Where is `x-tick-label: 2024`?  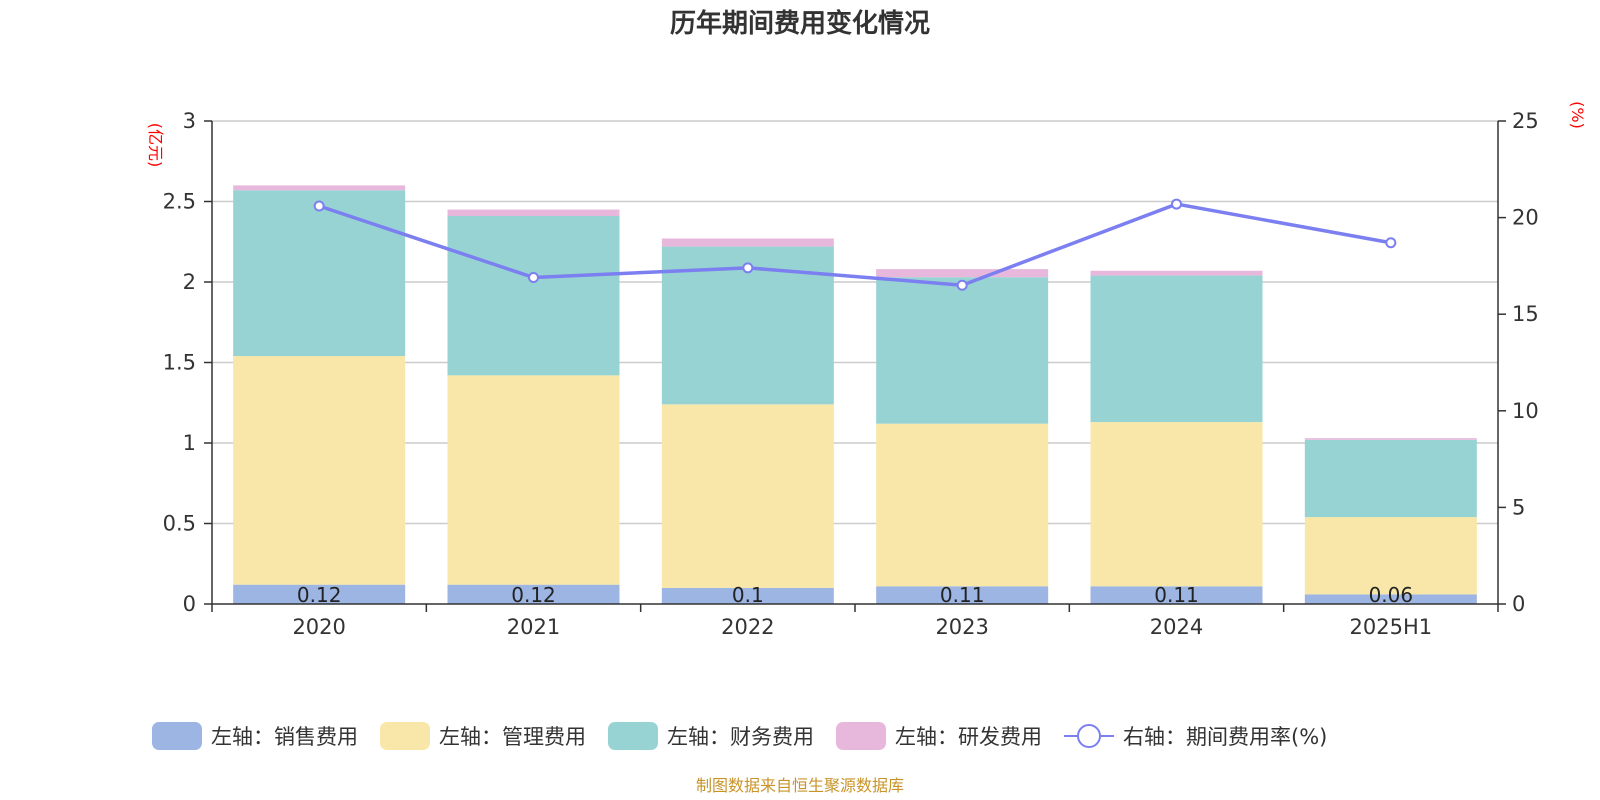
x-tick-label: 2024 is located at coordinates (1176, 627).